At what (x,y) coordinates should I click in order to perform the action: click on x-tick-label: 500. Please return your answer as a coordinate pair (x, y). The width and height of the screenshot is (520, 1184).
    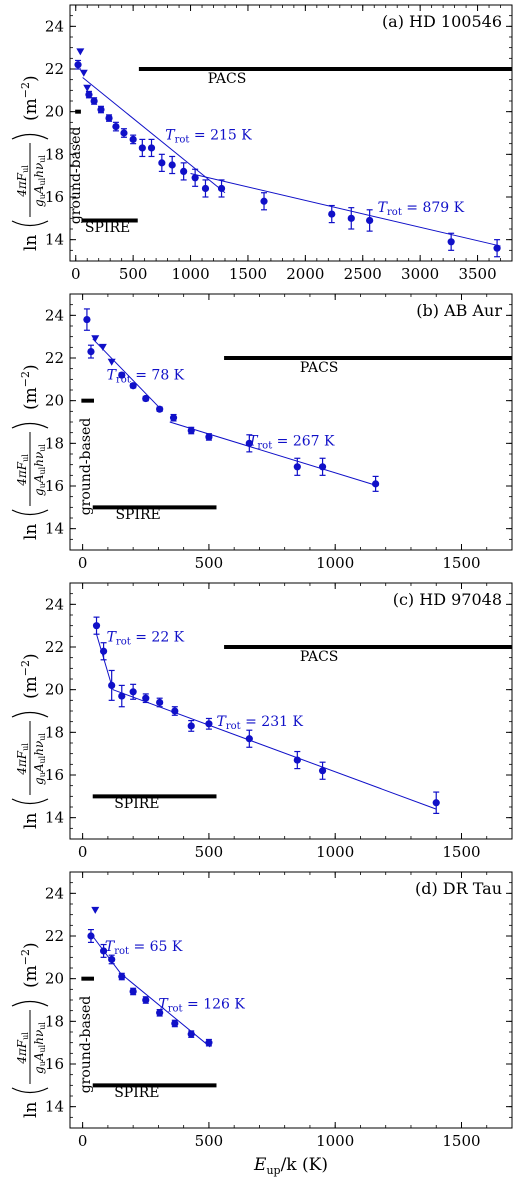
    Looking at the image, I should click on (209, 852).